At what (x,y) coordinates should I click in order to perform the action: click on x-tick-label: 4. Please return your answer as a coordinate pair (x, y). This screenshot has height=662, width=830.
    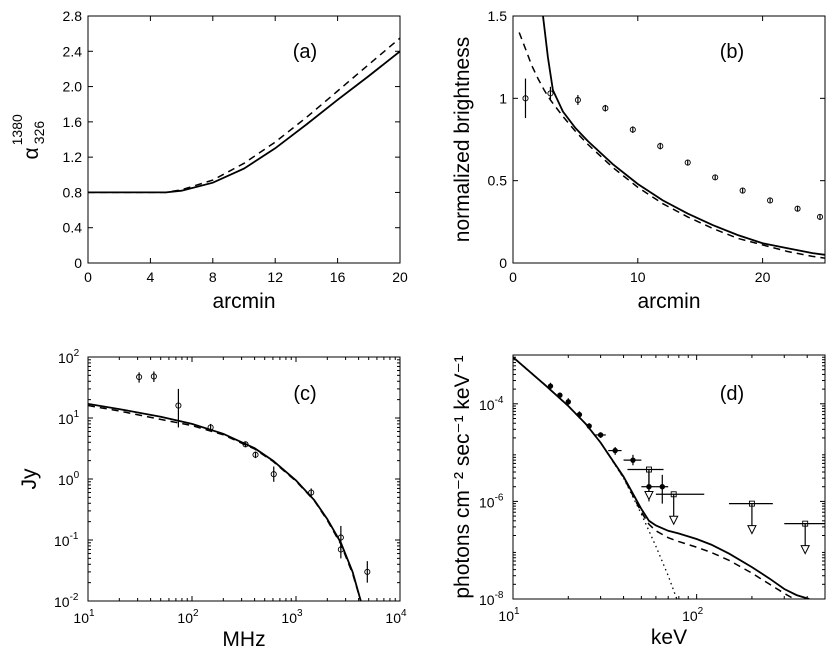
    Looking at the image, I should click on (151, 277).